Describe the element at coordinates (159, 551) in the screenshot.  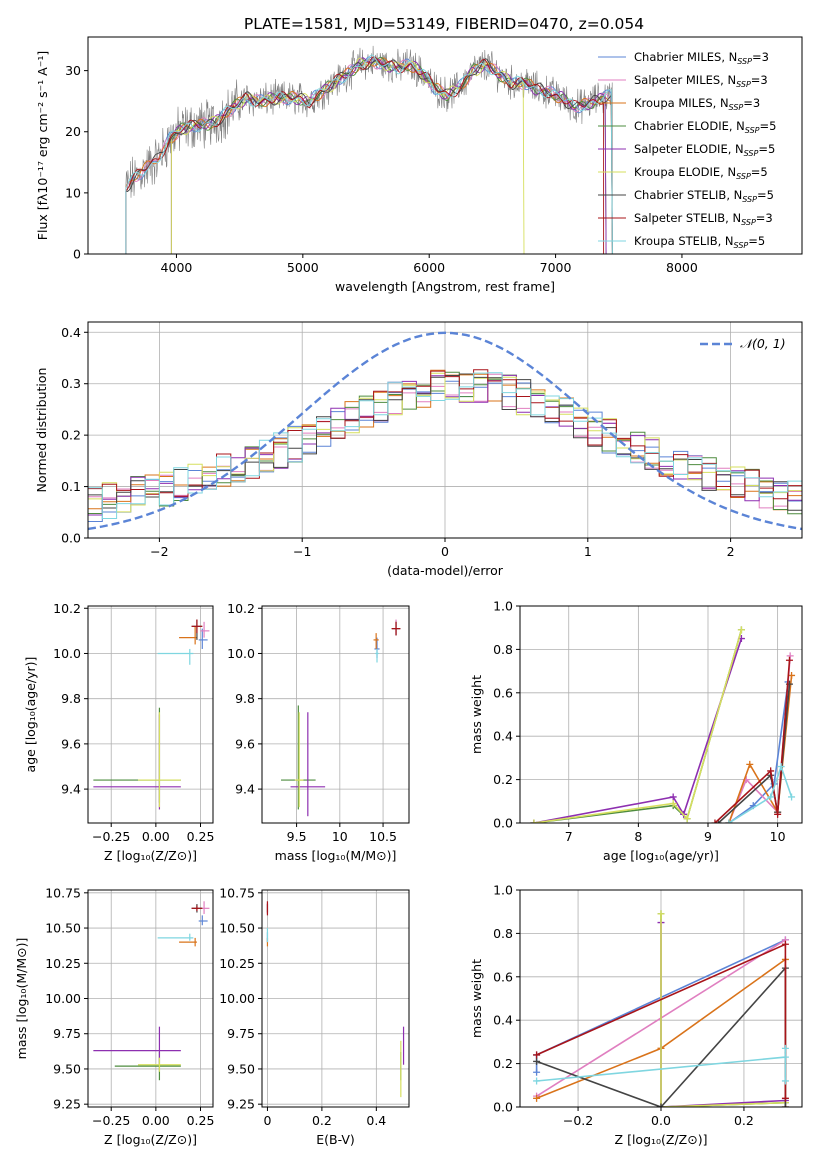
I see `x-tick-label: −2` at that location.